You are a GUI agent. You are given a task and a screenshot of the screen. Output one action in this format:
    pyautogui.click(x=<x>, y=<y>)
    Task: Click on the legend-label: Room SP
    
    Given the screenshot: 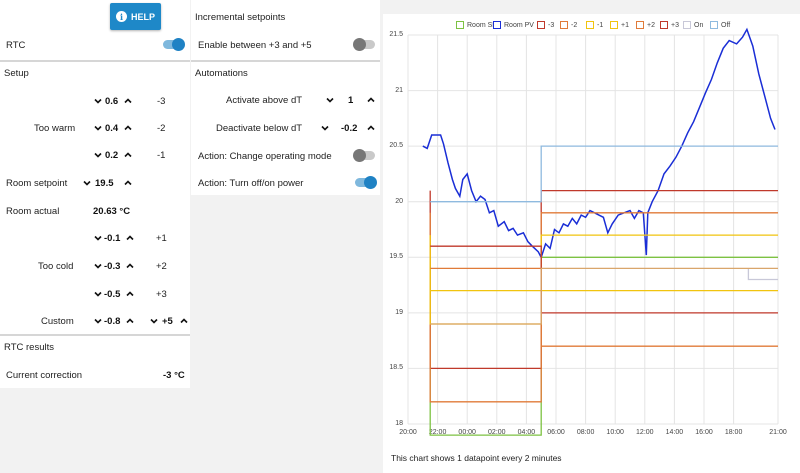 What is the action you would take?
    pyautogui.click(x=482, y=25)
    